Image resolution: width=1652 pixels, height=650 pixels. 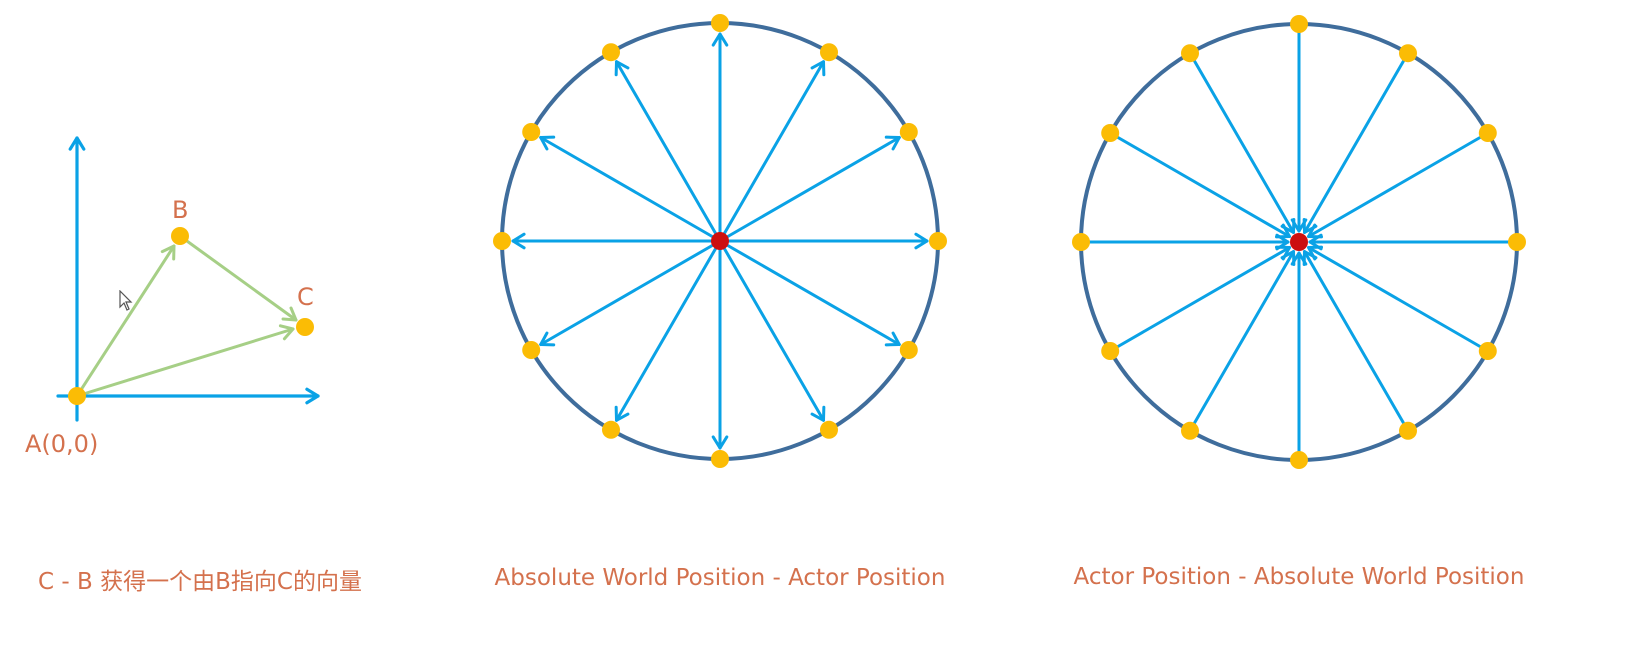 What do you see at coordinates (1299, 577) in the screenshot?
I see `inward-circle-caption: Actor Position - Absolute World Position` at bounding box center [1299, 577].